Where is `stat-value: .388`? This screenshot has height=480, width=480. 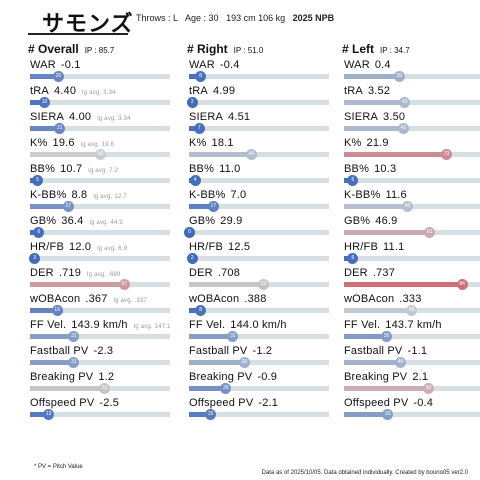
stat-value: .388 is located at coordinates (255, 299).